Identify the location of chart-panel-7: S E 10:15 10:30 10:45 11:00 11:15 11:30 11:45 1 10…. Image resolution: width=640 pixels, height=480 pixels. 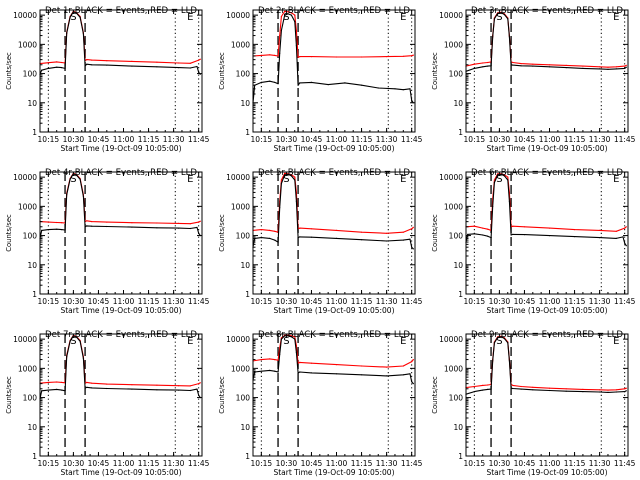
(107, 403).